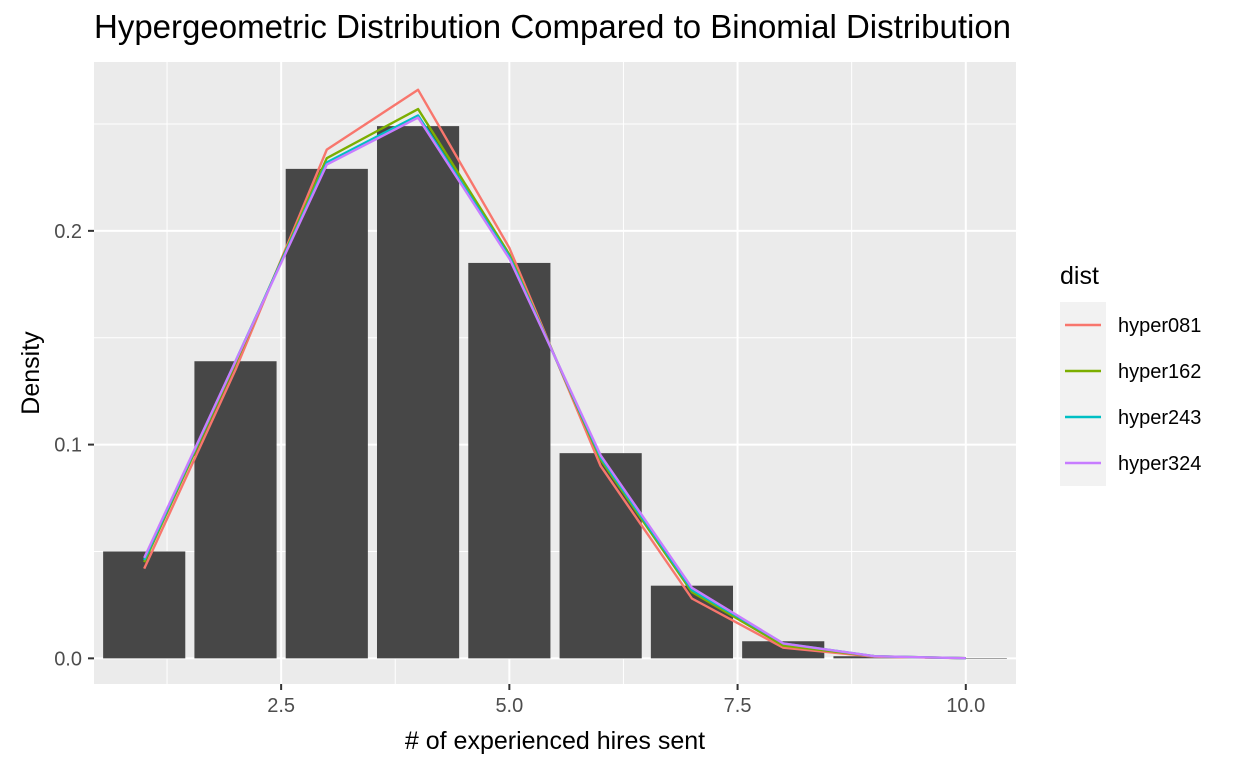 This screenshot has height=768, width=1248. What do you see at coordinates (68, 232) in the screenshot?
I see `y-tick-label: 0.2` at bounding box center [68, 232].